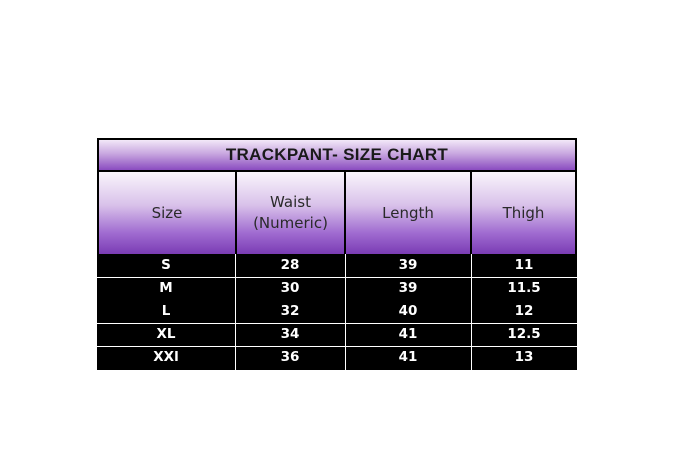 This screenshot has height=462, width=694. Describe the element at coordinates (337, 155) in the screenshot. I see `chart-title: TRACKPANT- SIZE CHART` at that location.